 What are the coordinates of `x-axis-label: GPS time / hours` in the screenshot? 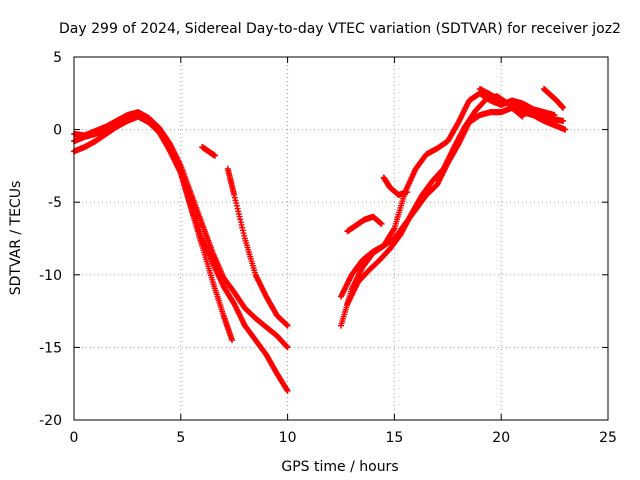 It's located at (339, 467).